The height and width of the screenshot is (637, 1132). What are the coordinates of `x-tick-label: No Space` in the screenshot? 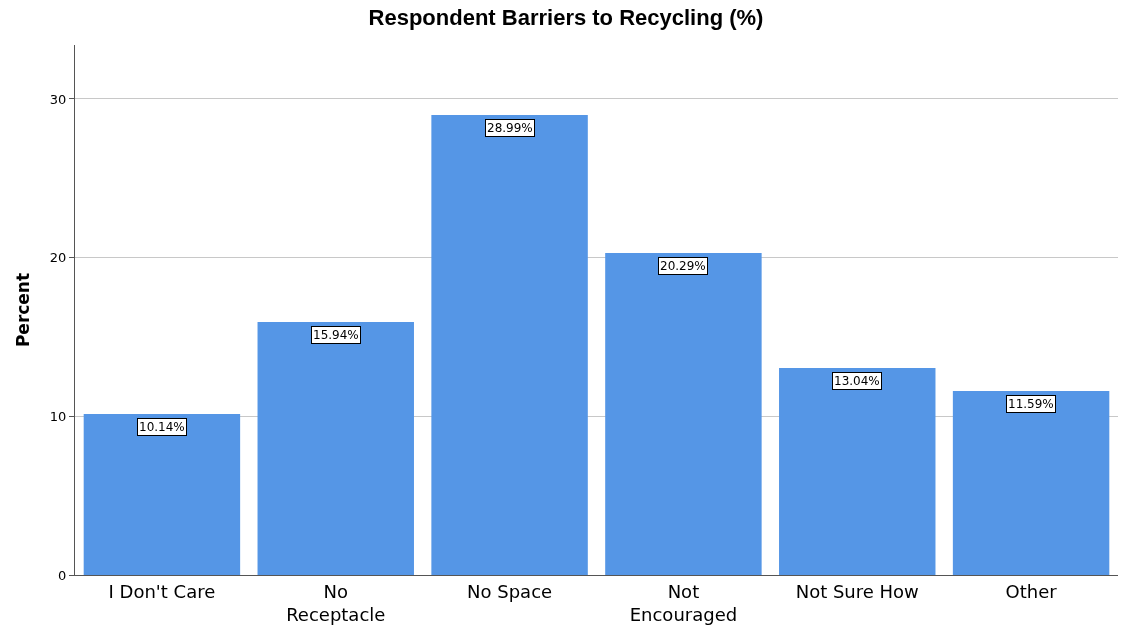 It's located at (510, 591).